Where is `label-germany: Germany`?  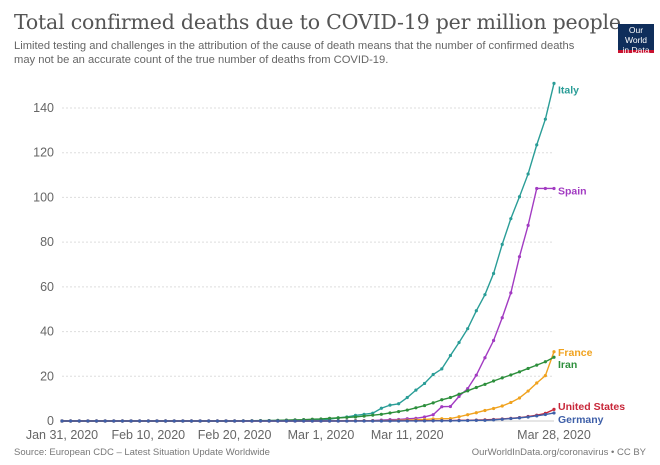 label-germany: Germany is located at coordinates (581, 420).